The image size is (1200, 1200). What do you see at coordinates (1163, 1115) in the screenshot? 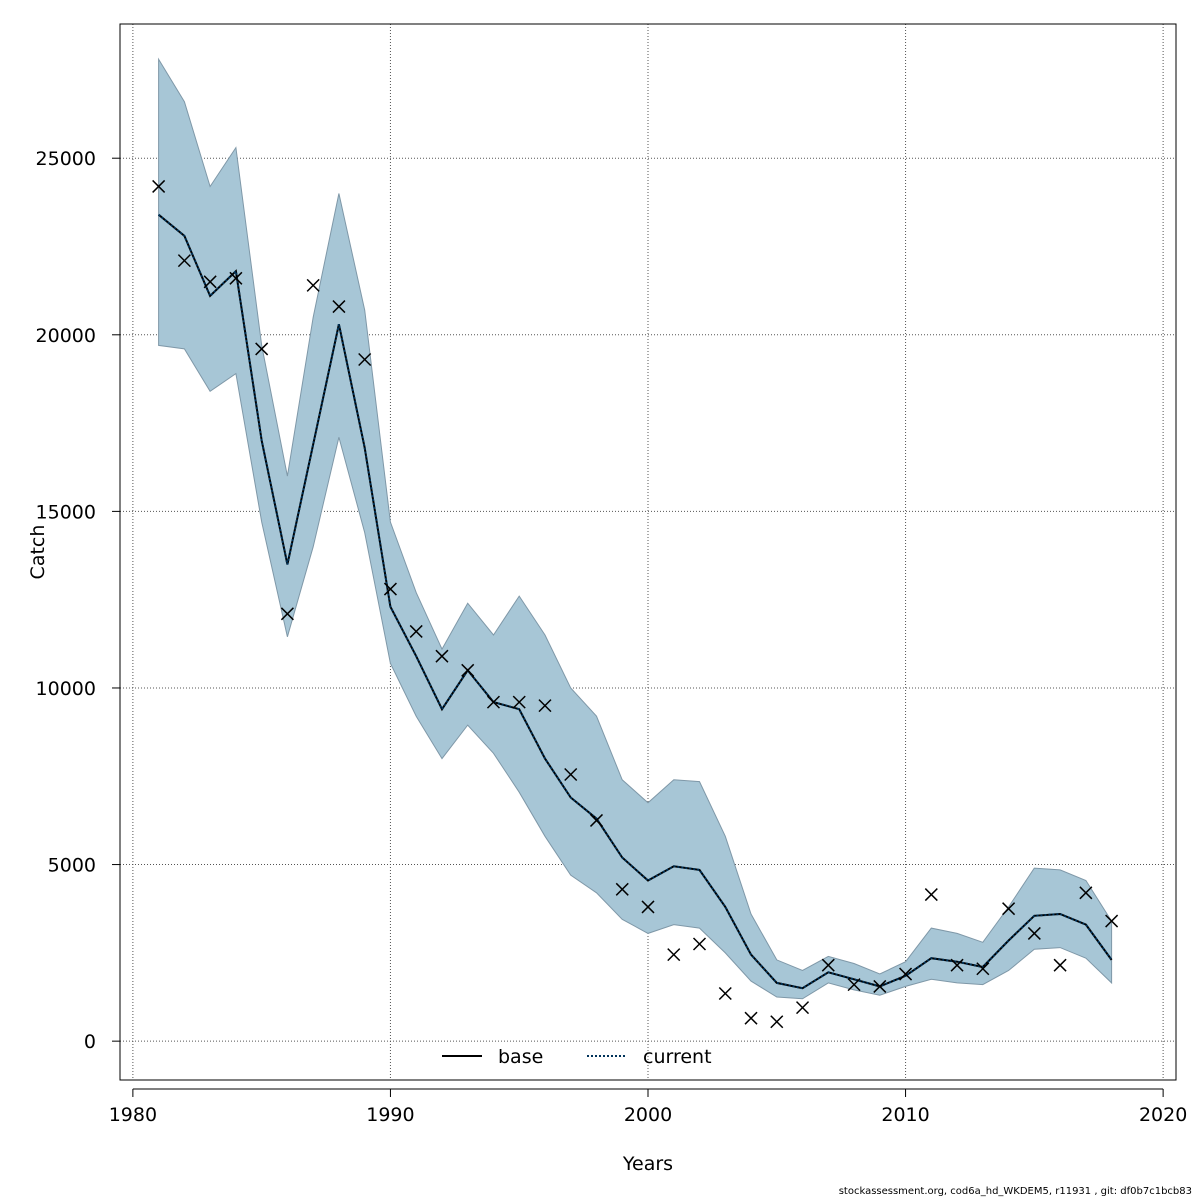
I see `x-tick-label: 2020` at bounding box center [1163, 1115].